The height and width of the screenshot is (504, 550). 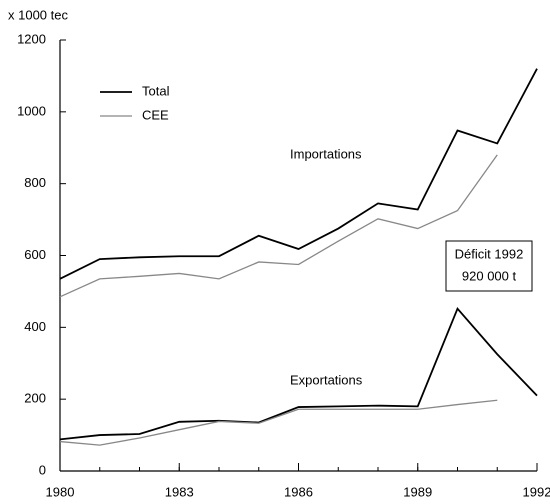 I want to click on annotation: Importations, so click(x=326, y=153).